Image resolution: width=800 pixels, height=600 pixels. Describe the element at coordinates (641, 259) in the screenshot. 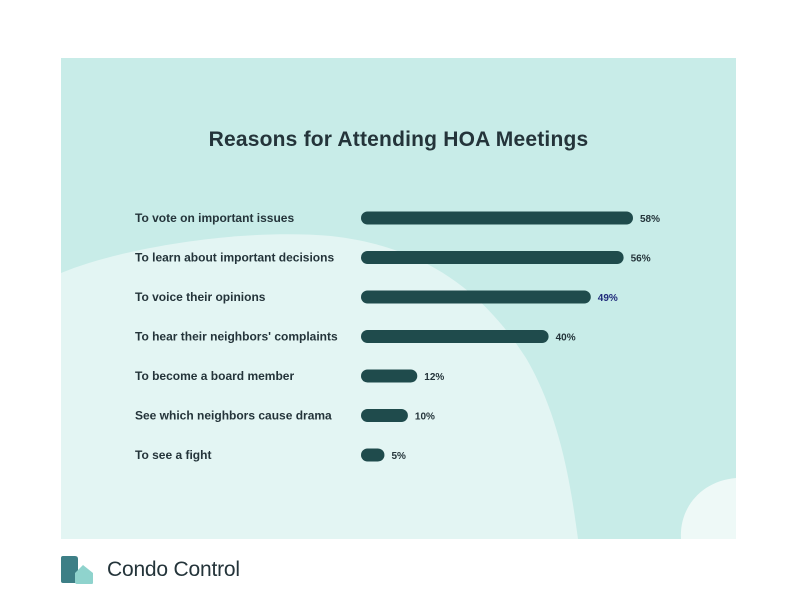

I see `value-label: 56%` at that location.